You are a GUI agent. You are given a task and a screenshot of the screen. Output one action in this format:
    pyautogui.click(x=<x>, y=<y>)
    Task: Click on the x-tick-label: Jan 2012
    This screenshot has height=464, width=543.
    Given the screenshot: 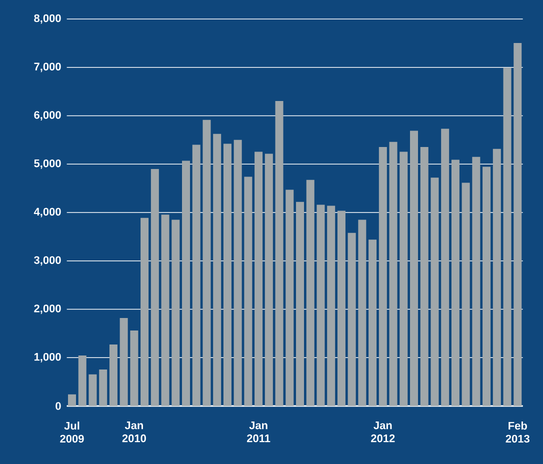 What is the action you would take?
    pyautogui.click(x=383, y=432)
    